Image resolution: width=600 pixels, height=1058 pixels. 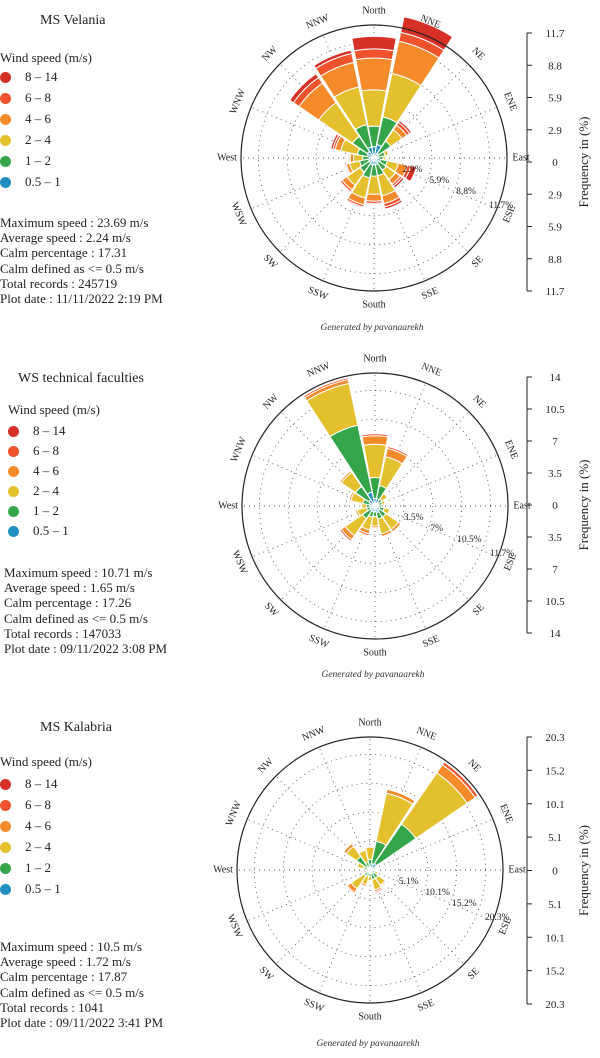 What do you see at coordinates (436, 529) in the screenshot?
I see `ring-label: 7%` at bounding box center [436, 529].